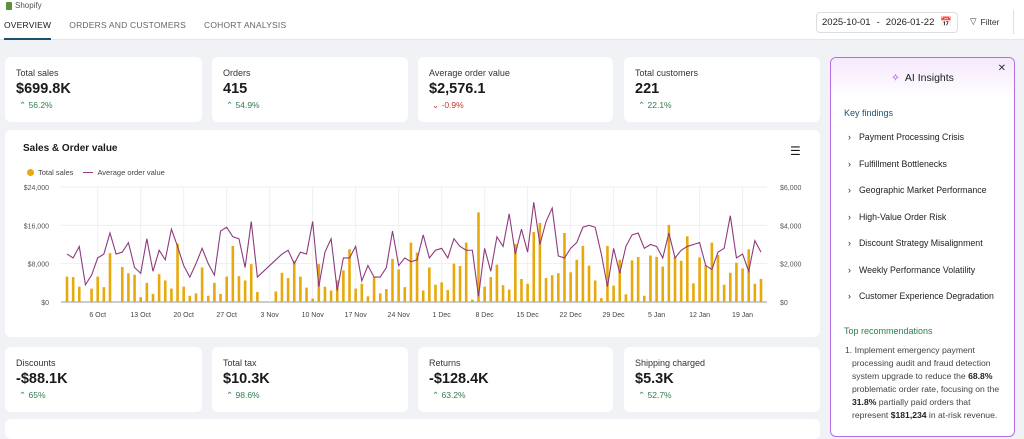 This screenshot has height=439, width=1024. What do you see at coordinates (922, 217) in the screenshot?
I see `finding-item: › High-Value Order Risk` at bounding box center [922, 217].